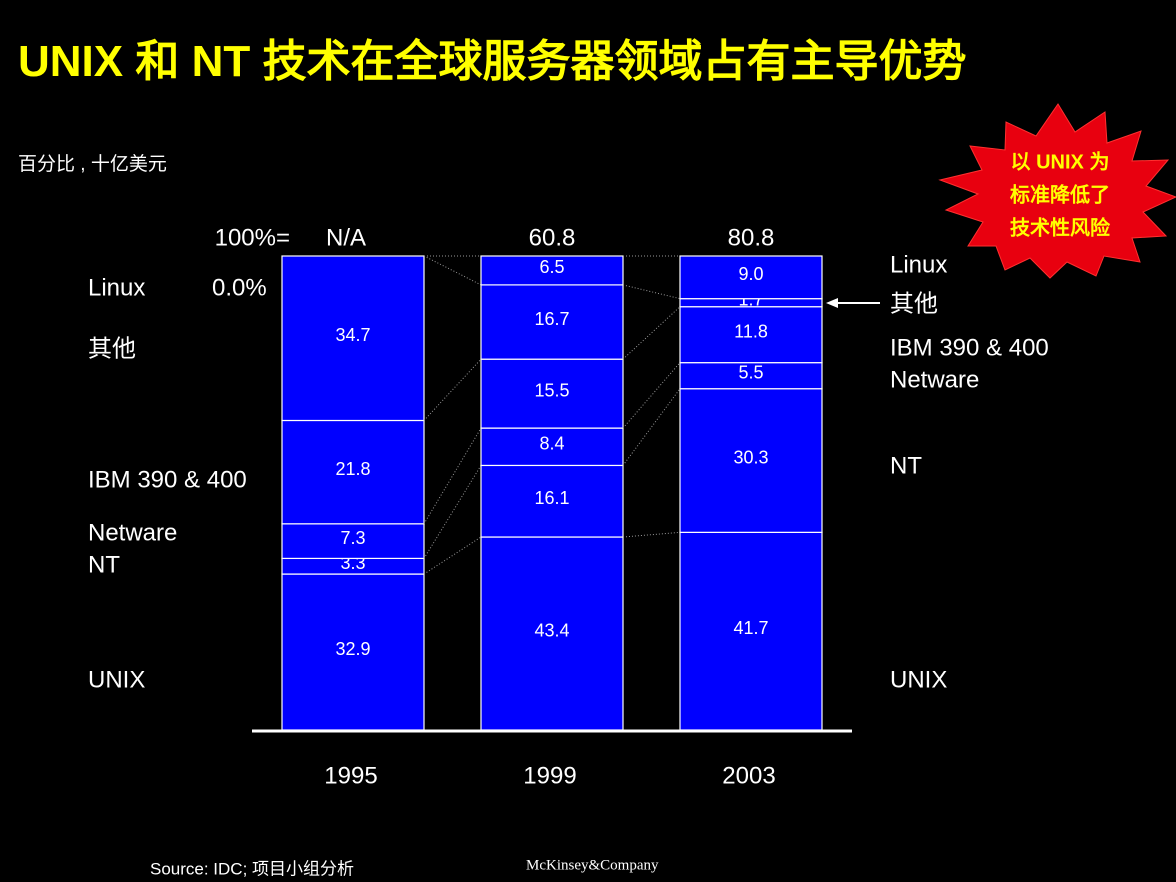  I want to click on callout-text: 标准降低了, so click(1060, 194).